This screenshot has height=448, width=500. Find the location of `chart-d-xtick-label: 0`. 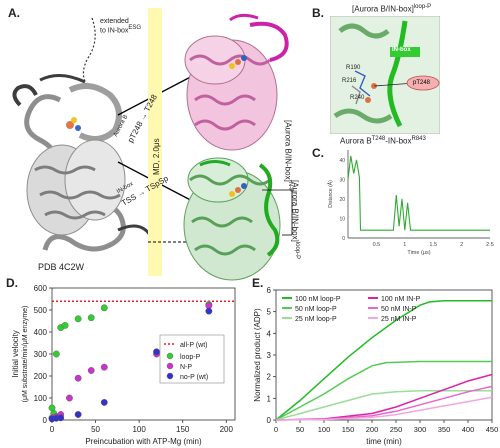

chart-d-xtick-label: 0 is located at coordinates (52, 429).